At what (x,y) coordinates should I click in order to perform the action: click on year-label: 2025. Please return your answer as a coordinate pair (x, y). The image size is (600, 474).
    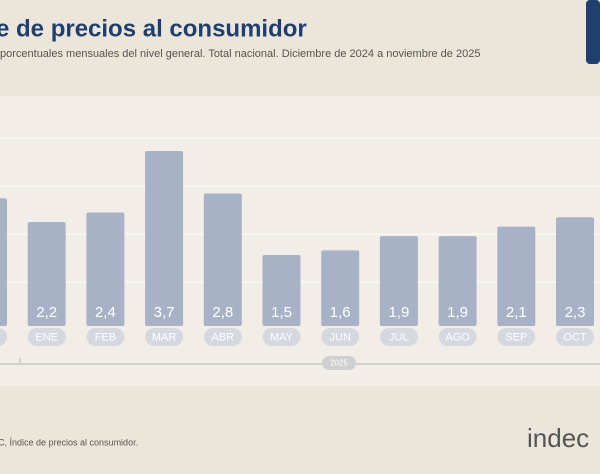
    Looking at the image, I should click on (339, 363).